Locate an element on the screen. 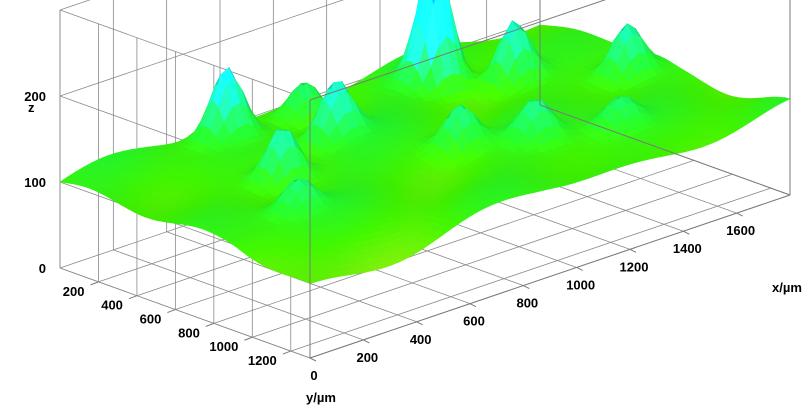 The image size is (812, 412). z-tick-label: 0 is located at coordinates (42, 268).